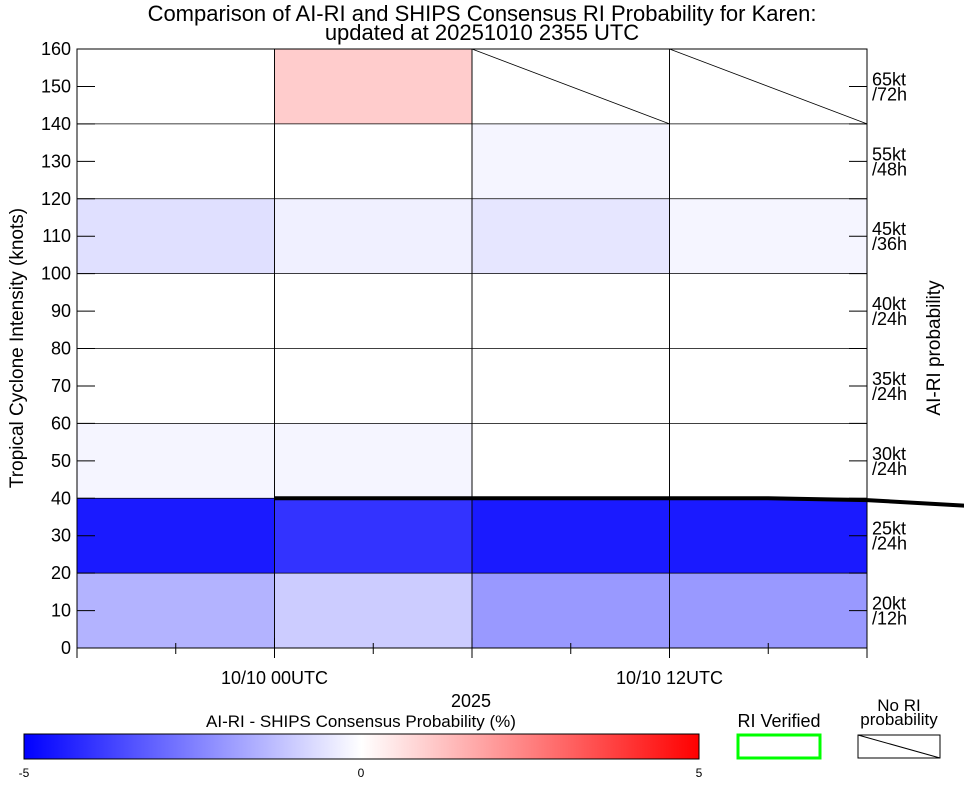 This screenshot has height=786, width=964. Describe the element at coordinates (889, 79) in the screenshot. I see `ri-threshold-amount: 65kt` at that location.